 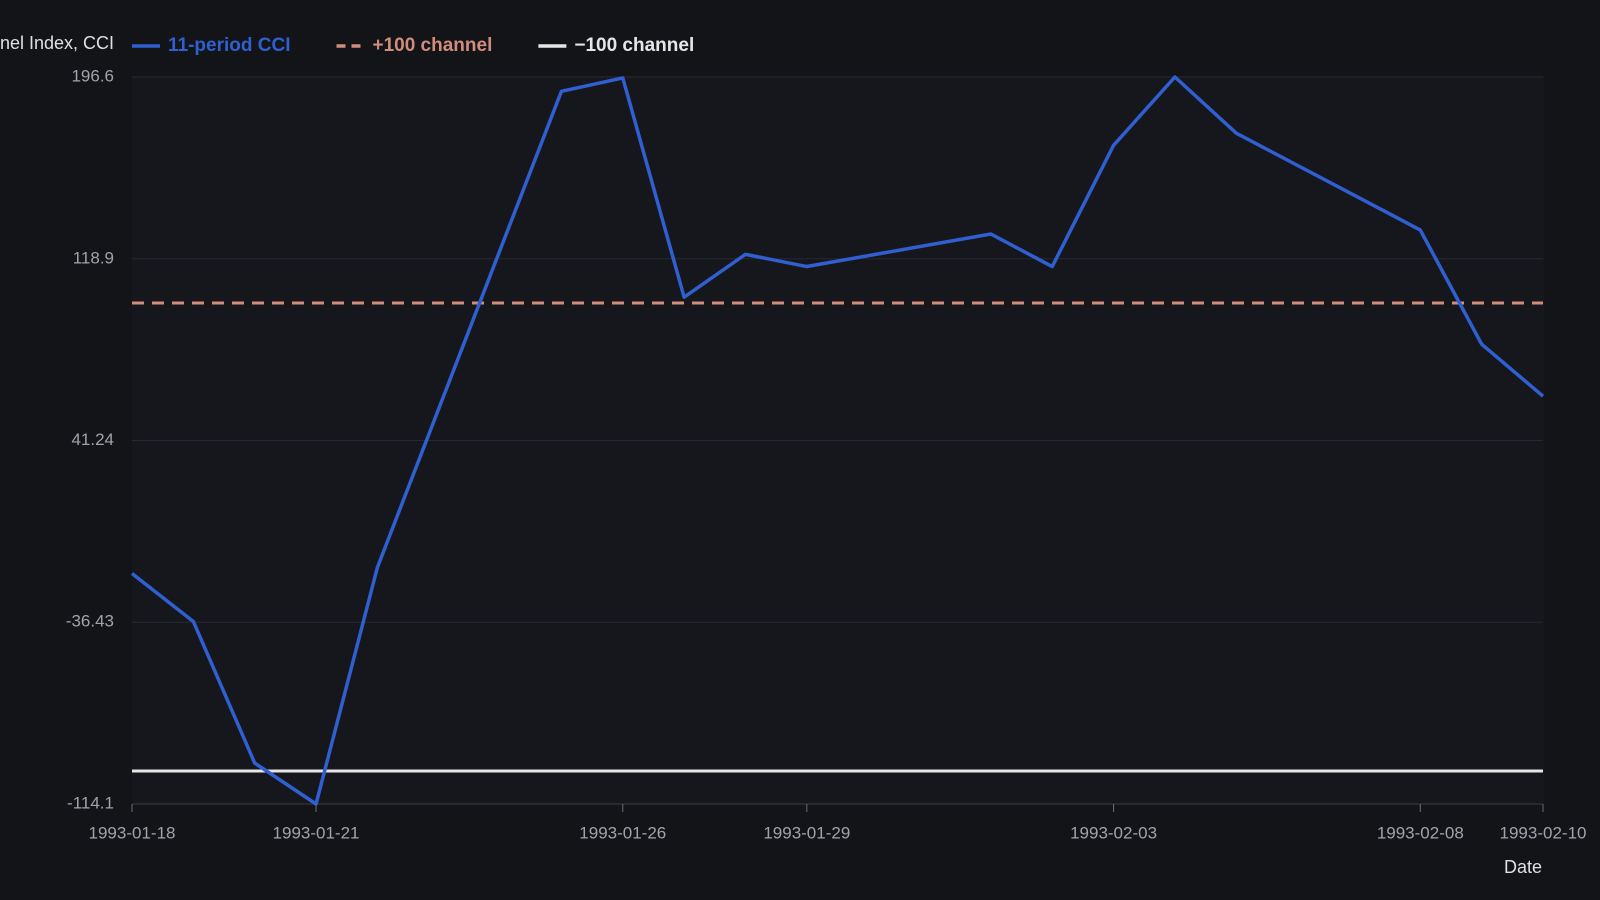 What do you see at coordinates (229, 45) in the screenshot?
I see `legend-text: 11-period CCI` at bounding box center [229, 45].